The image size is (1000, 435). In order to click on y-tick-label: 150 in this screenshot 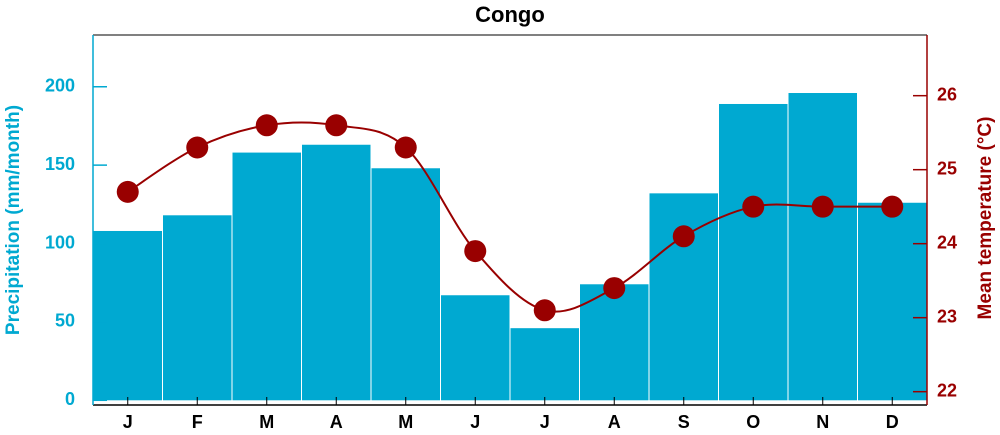, I will do `click(60, 164)`.